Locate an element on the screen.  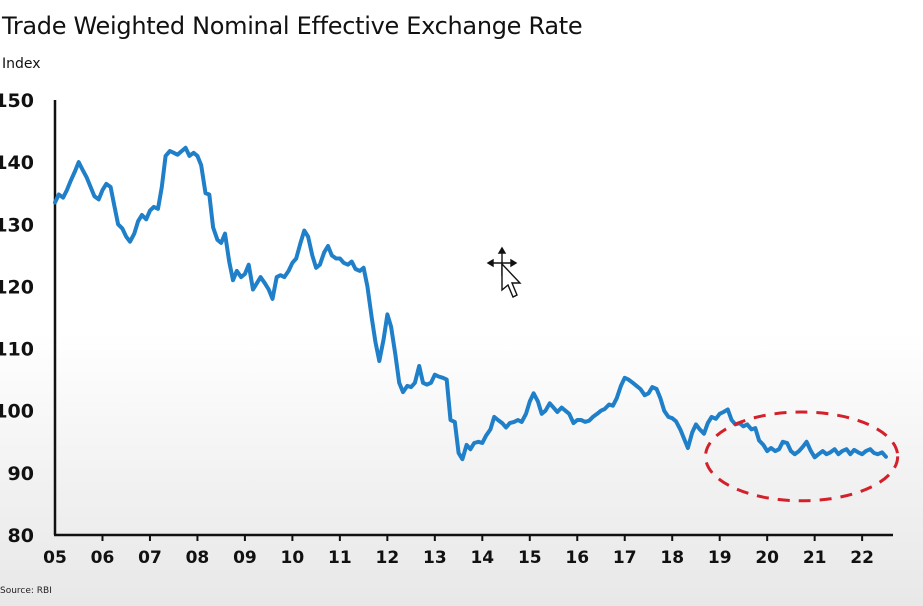
highlight-ellipse is located at coordinates (802, 456).